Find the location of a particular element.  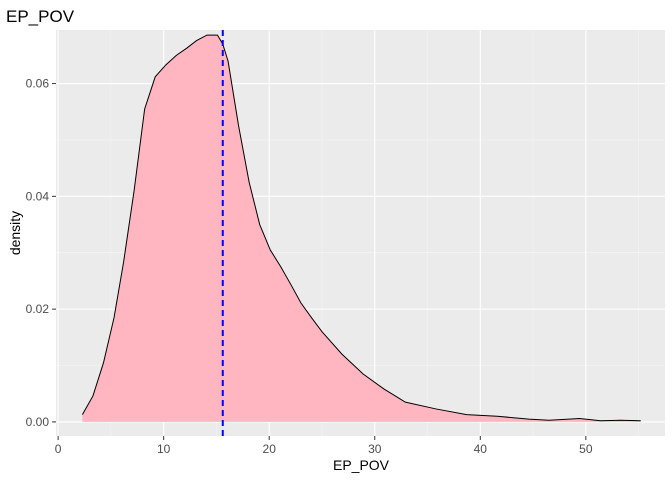

y-tick-label: 0.06 is located at coordinates (38, 84).